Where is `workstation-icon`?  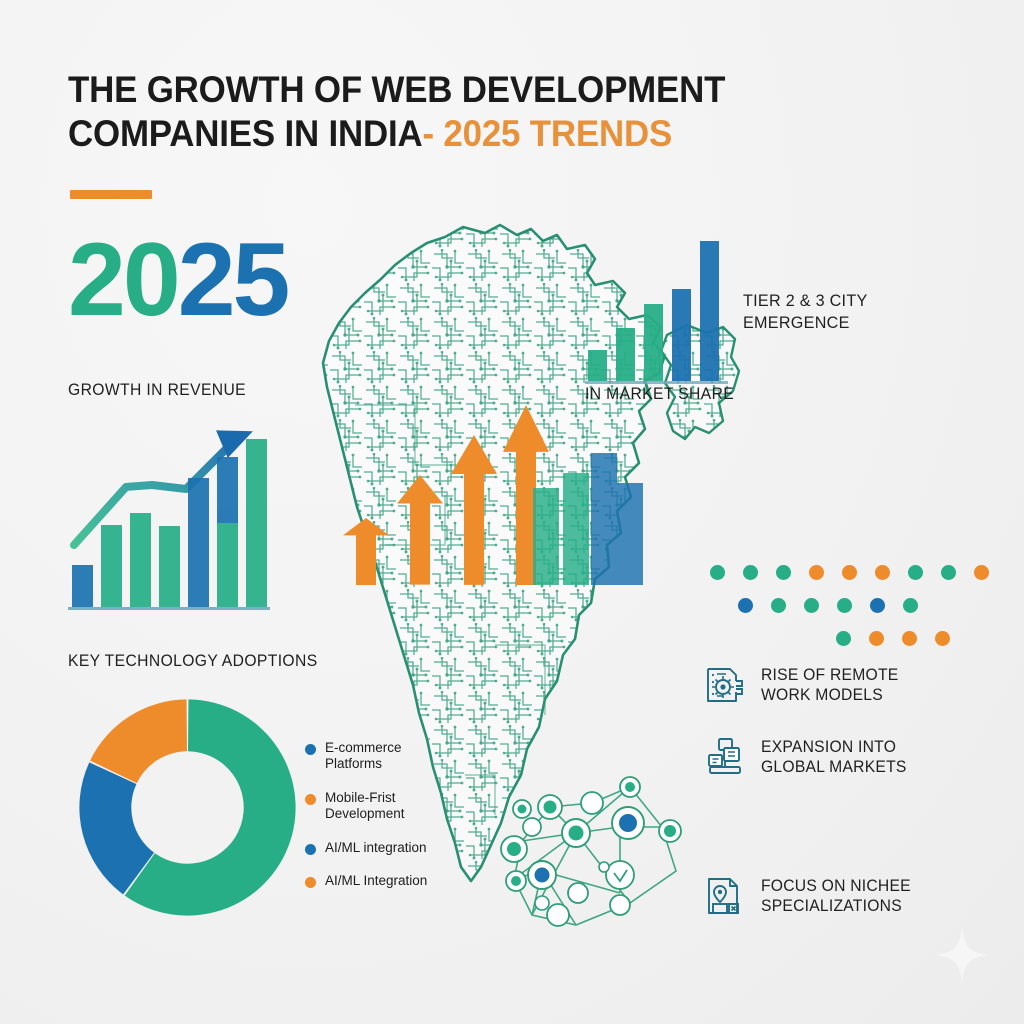 workstation-icon is located at coordinates (725, 757).